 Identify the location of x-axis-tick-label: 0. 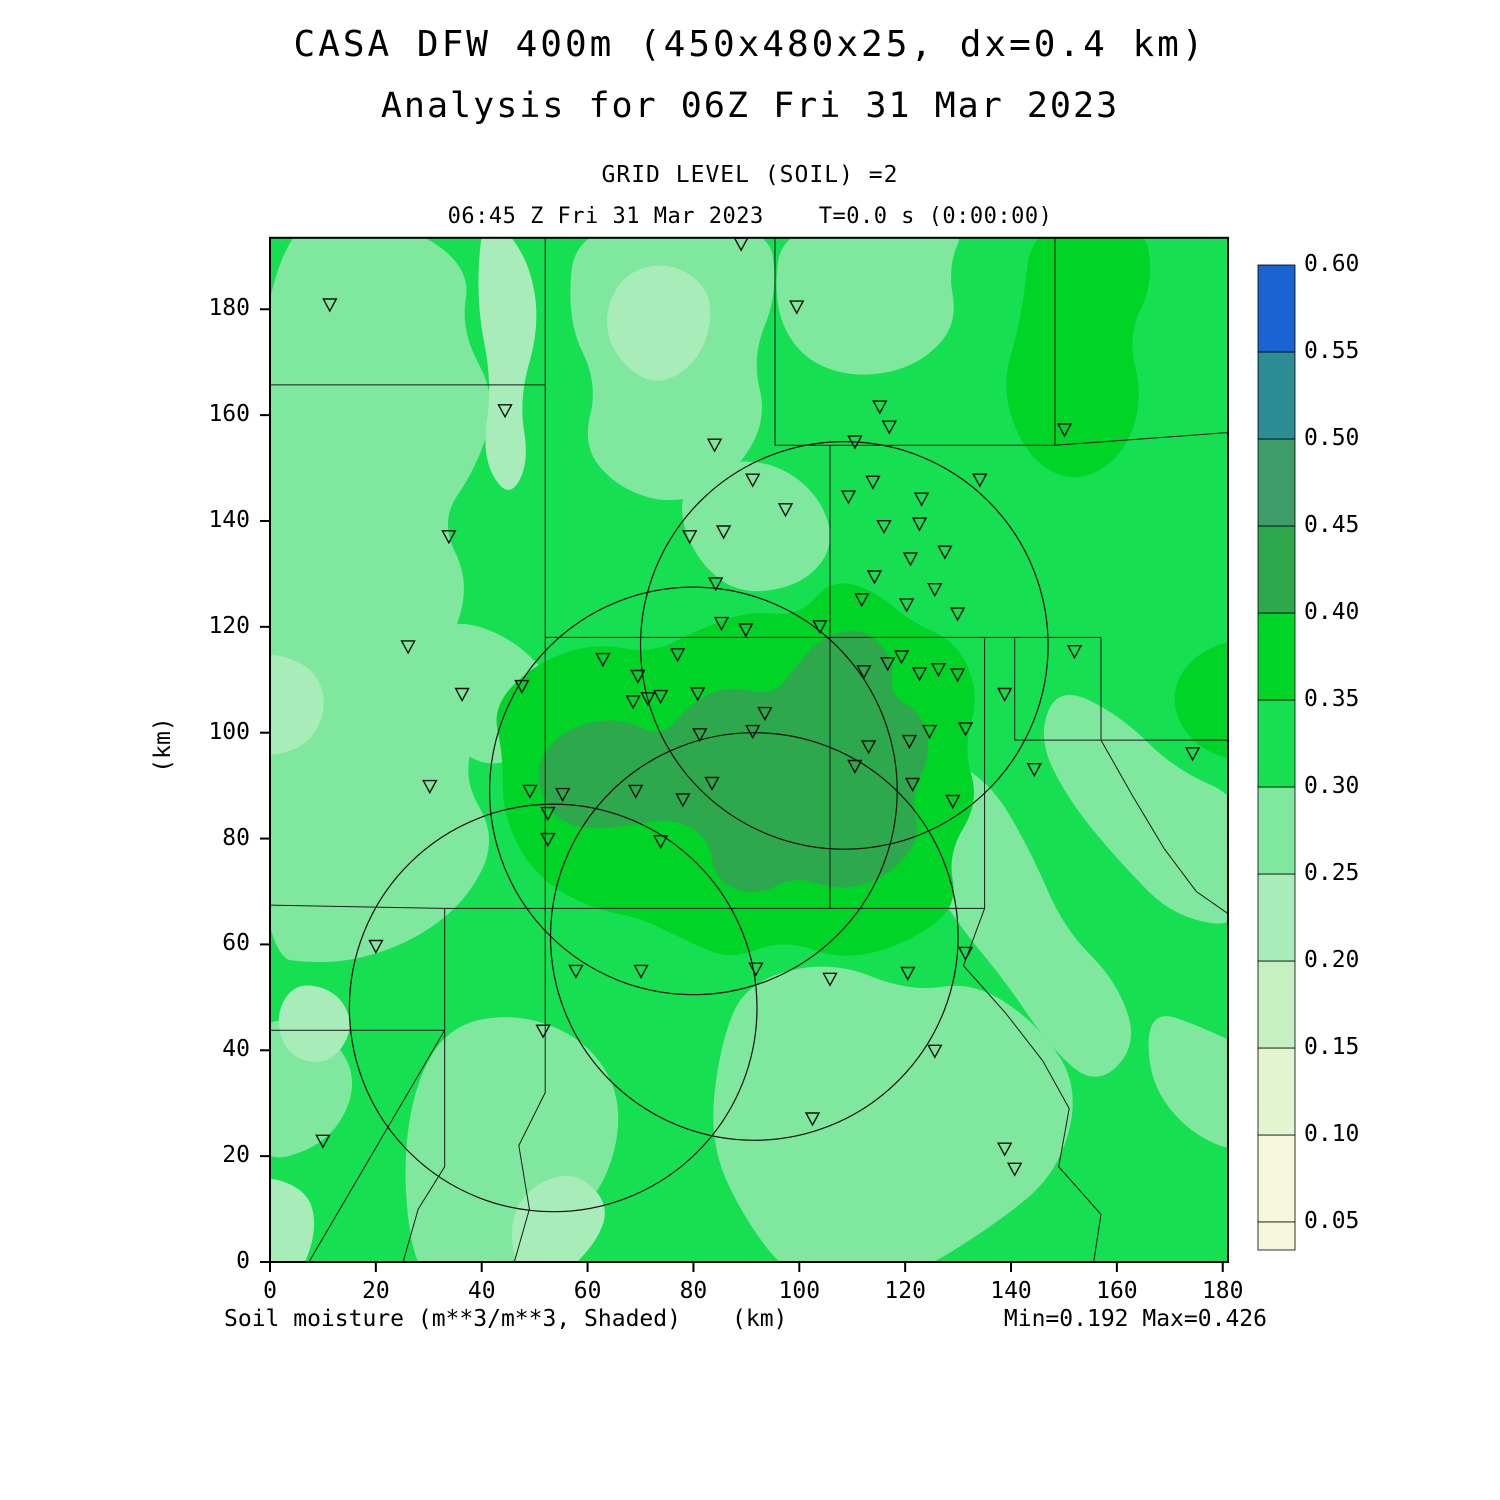
(270, 1291).